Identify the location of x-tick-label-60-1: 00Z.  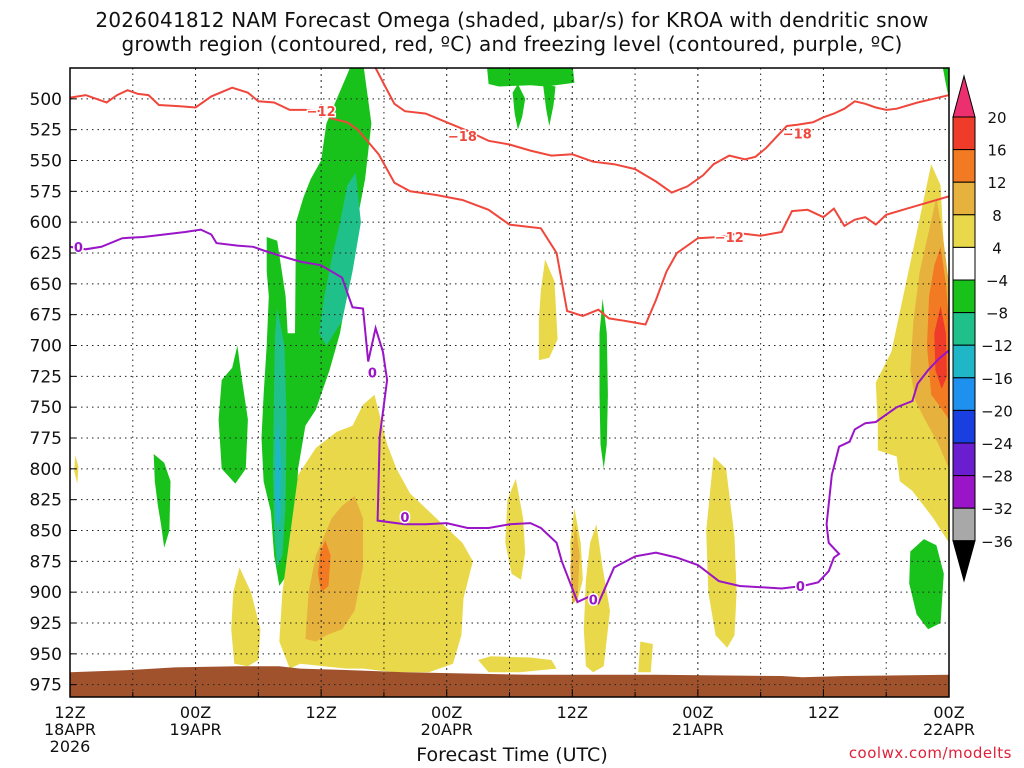
(697, 712).